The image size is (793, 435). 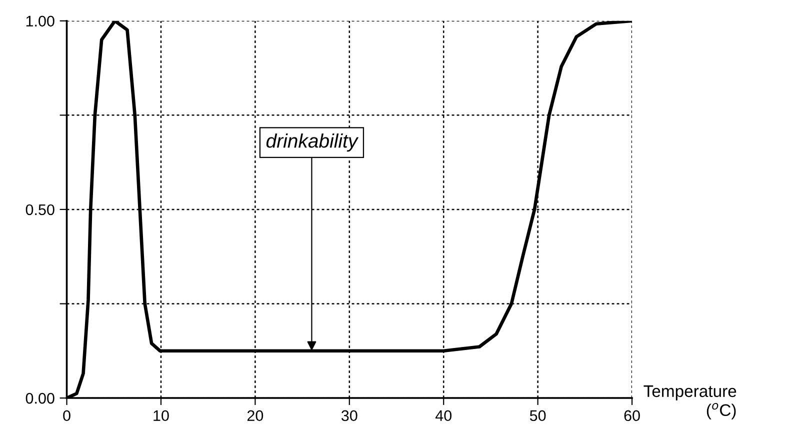 What do you see at coordinates (40, 21) in the screenshot?
I see `y-tick-label: 1.00` at bounding box center [40, 21].